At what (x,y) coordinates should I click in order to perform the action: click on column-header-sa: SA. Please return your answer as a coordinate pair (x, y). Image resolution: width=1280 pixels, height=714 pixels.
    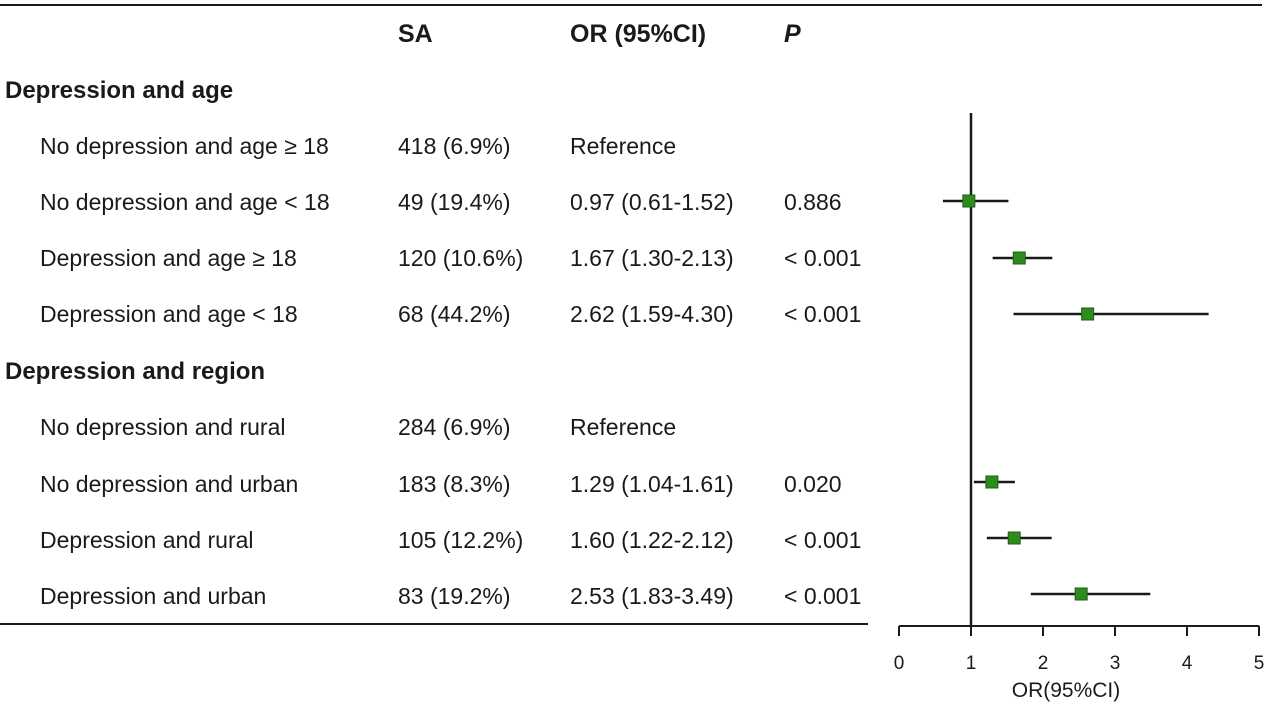
    Looking at the image, I should click on (415, 34).